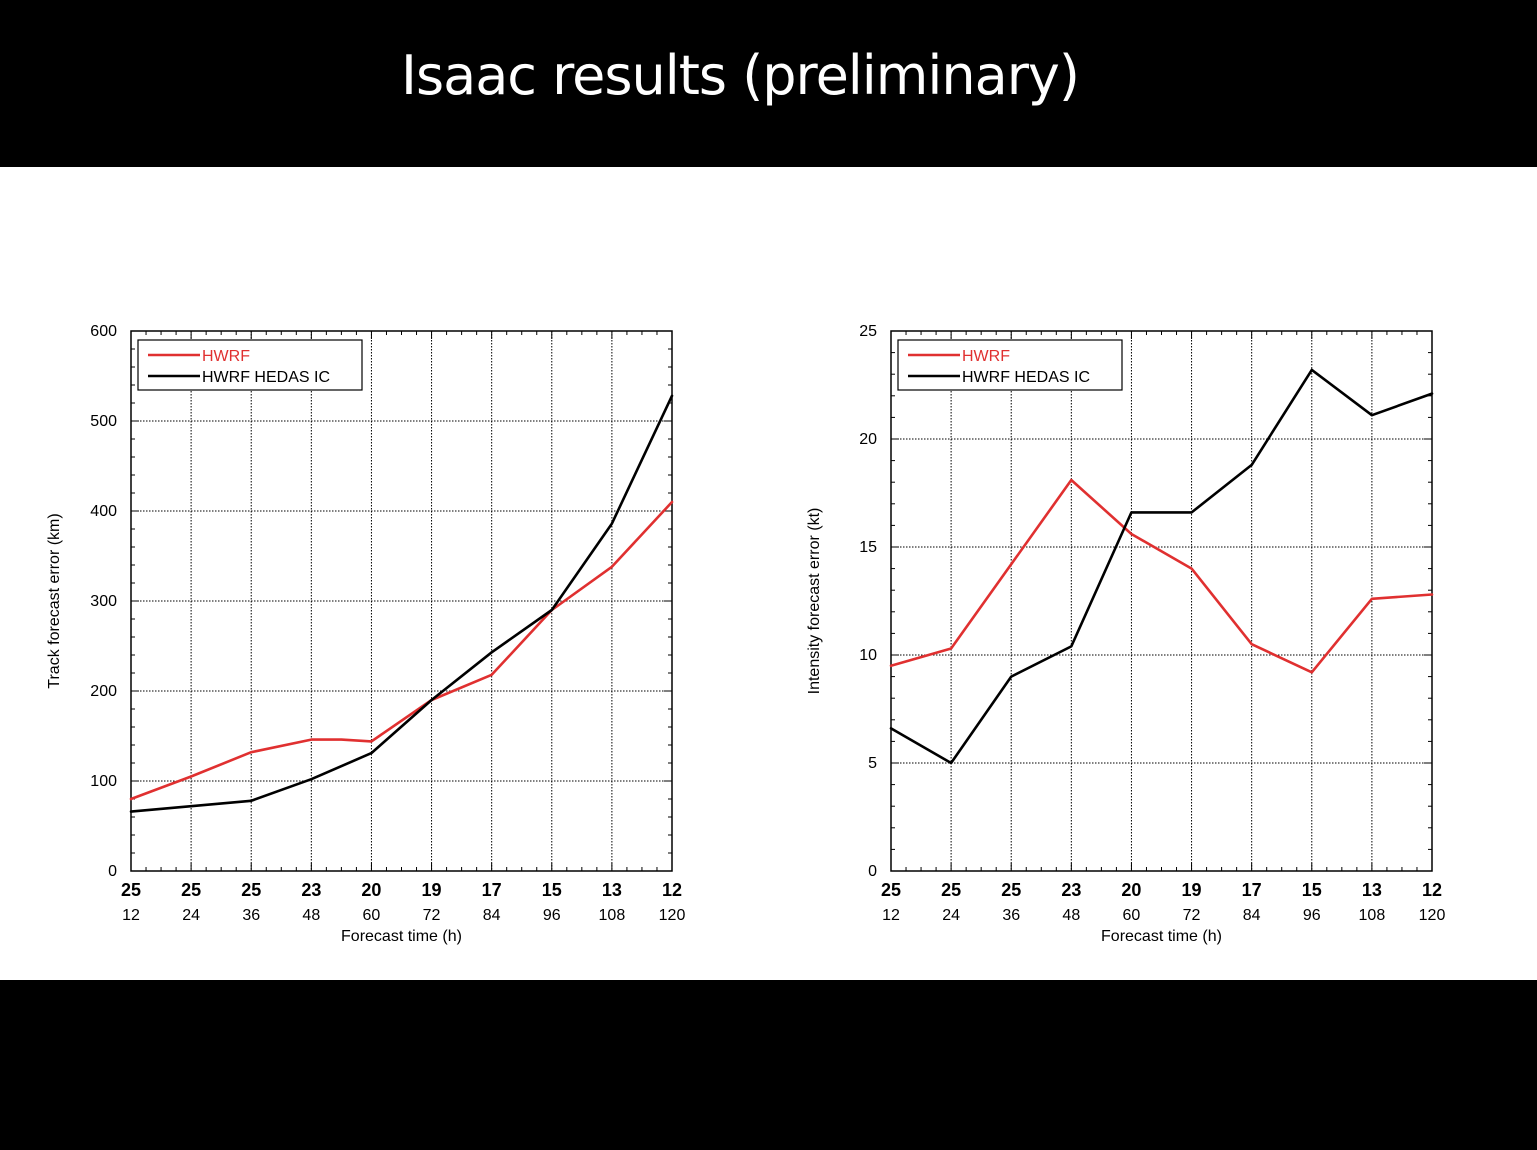 The height and width of the screenshot is (1150, 1537). I want to click on chart0-series-line-hwrf, so click(401, 650).